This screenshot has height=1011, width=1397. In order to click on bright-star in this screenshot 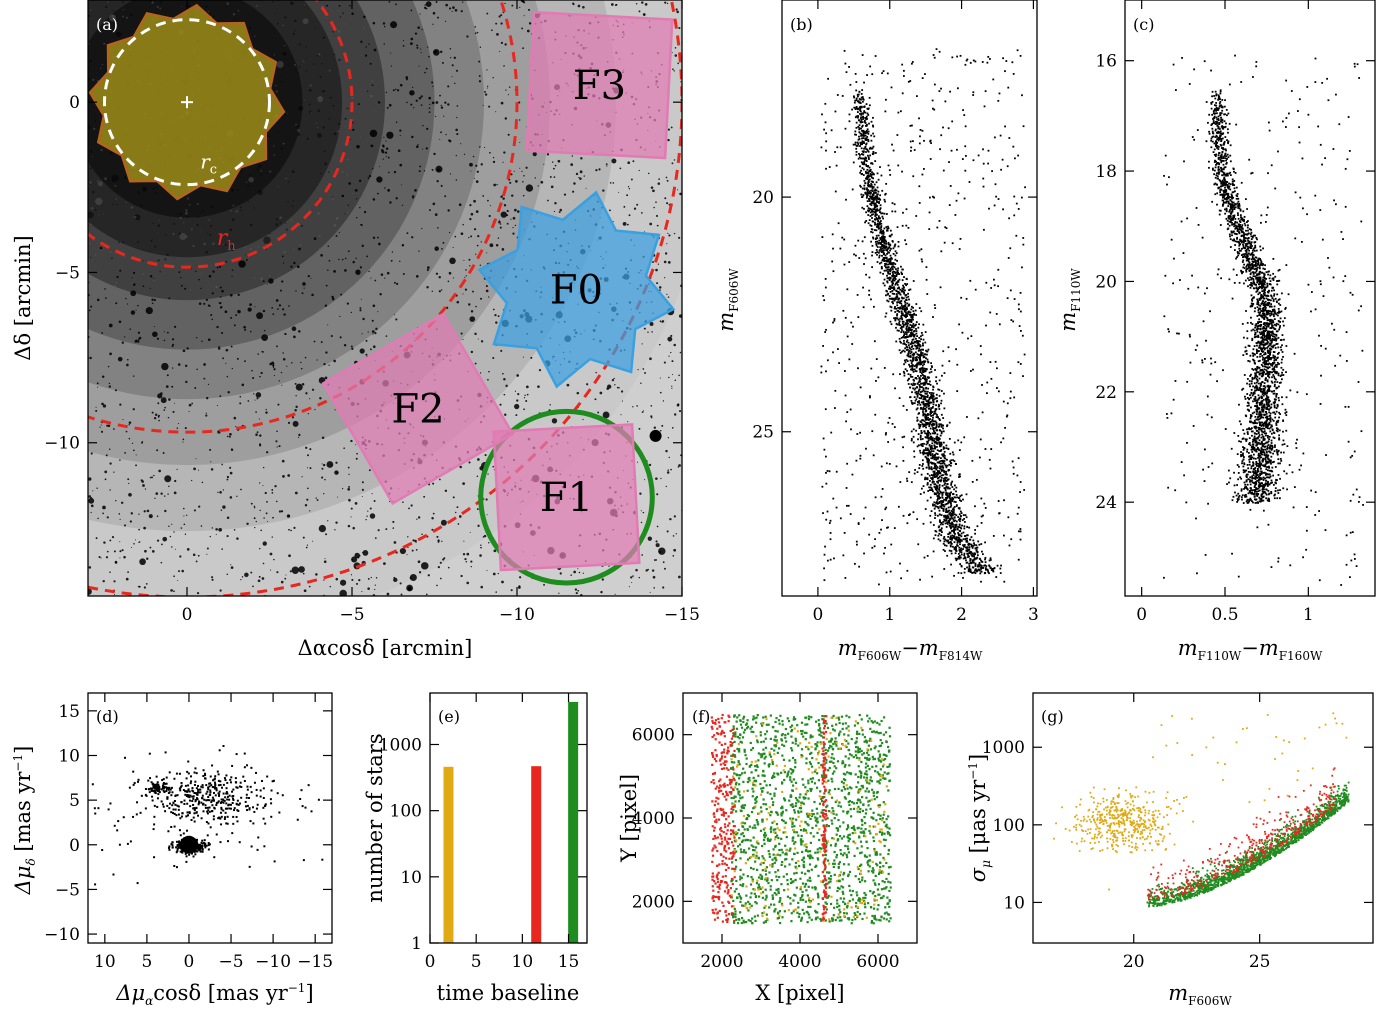, I will do `click(655, 435)`.